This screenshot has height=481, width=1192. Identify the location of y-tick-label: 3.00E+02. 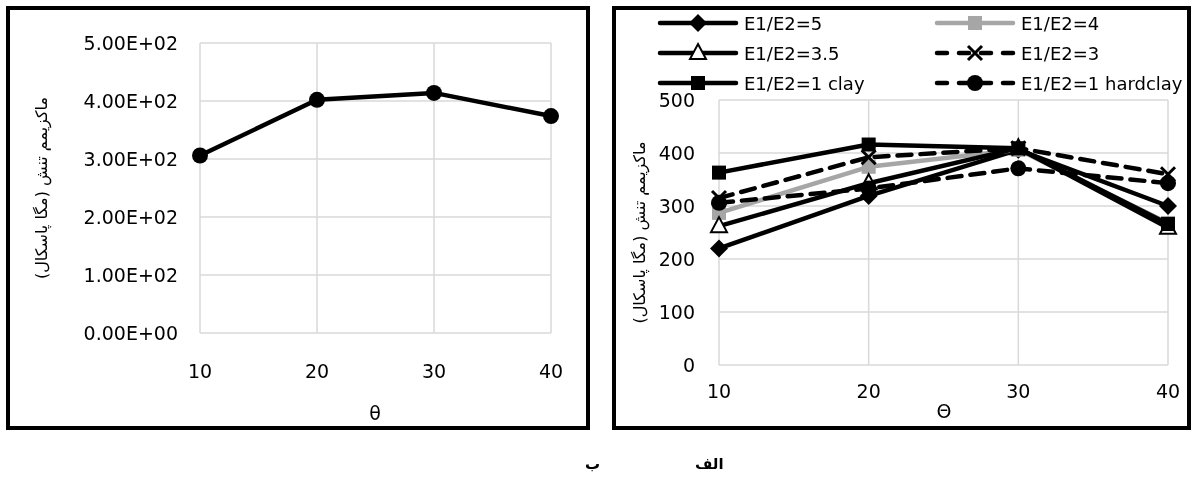
(130, 159).